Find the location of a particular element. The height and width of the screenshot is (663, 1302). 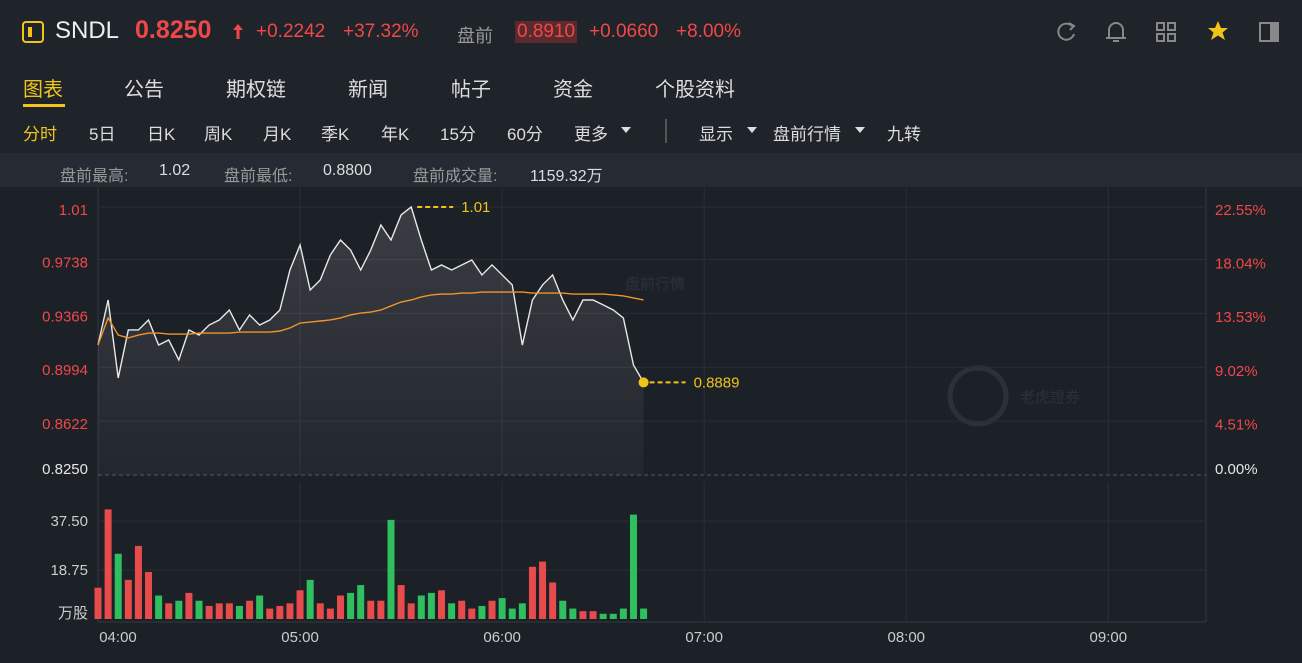

y-tick-label: 0.8622 is located at coordinates (65, 424).